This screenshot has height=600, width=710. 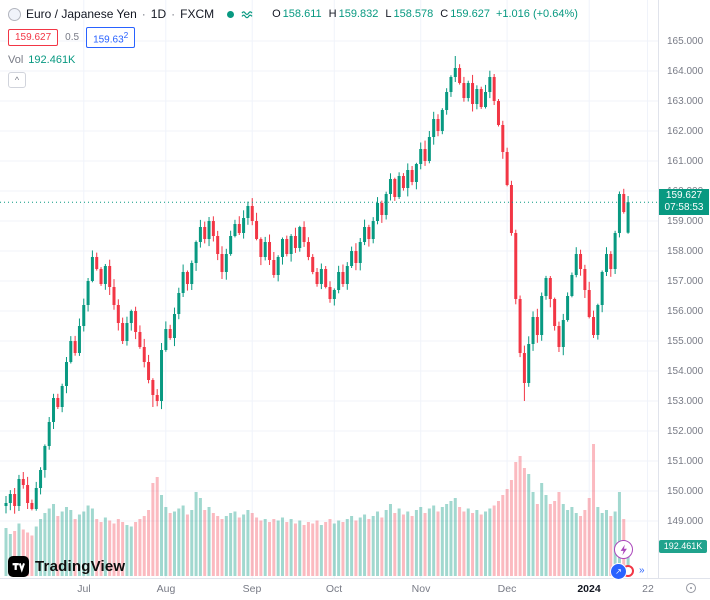 What do you see at coordinates (589, 589) in the screenshot?
I see `time-tick-label: 2024` at bounding box center [589, 589].